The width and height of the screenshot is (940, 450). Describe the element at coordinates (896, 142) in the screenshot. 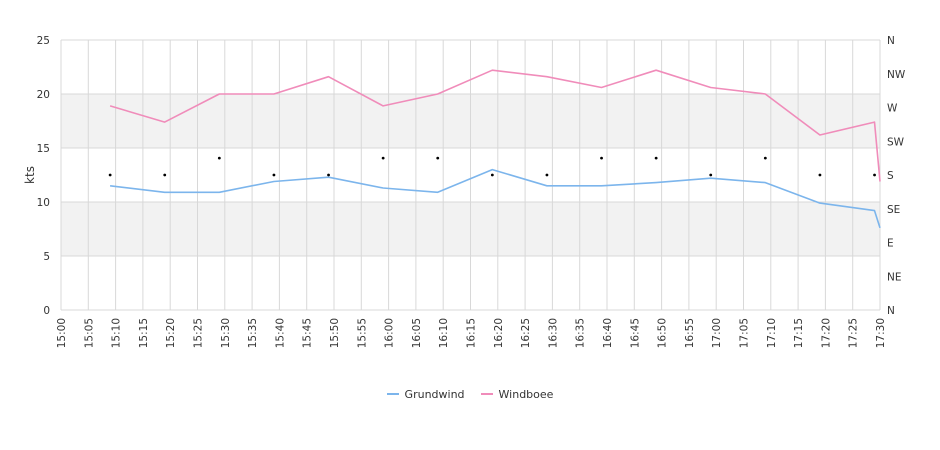

I see `direction-tick-label: SW` at that location.